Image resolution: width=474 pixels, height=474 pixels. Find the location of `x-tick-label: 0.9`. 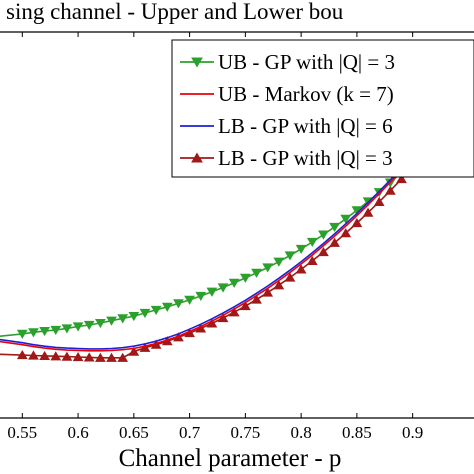

x-tick-label: 0.9 is located at coordinates (412, 432).